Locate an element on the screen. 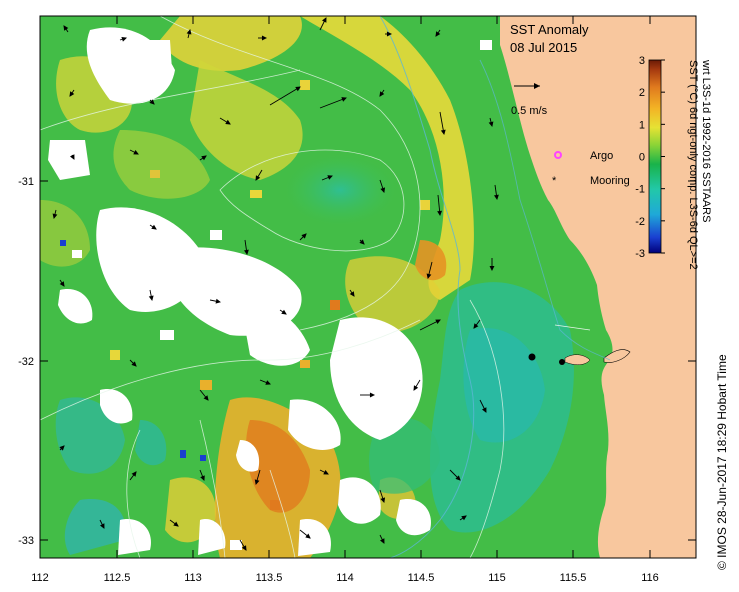  estuary-outline is located at coordinates (617, 356).